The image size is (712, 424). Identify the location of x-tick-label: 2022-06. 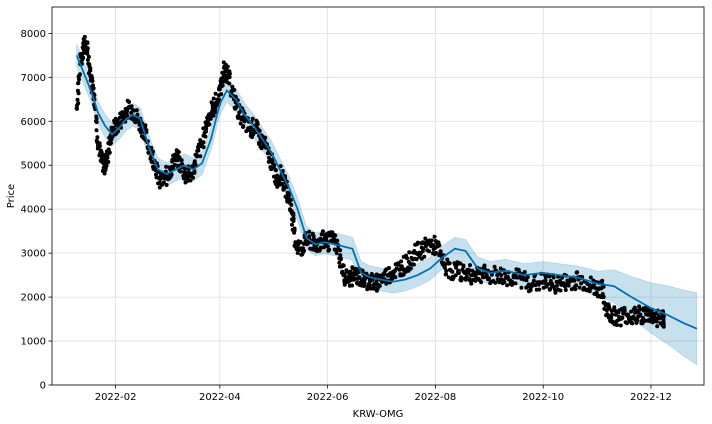
(328, 397).